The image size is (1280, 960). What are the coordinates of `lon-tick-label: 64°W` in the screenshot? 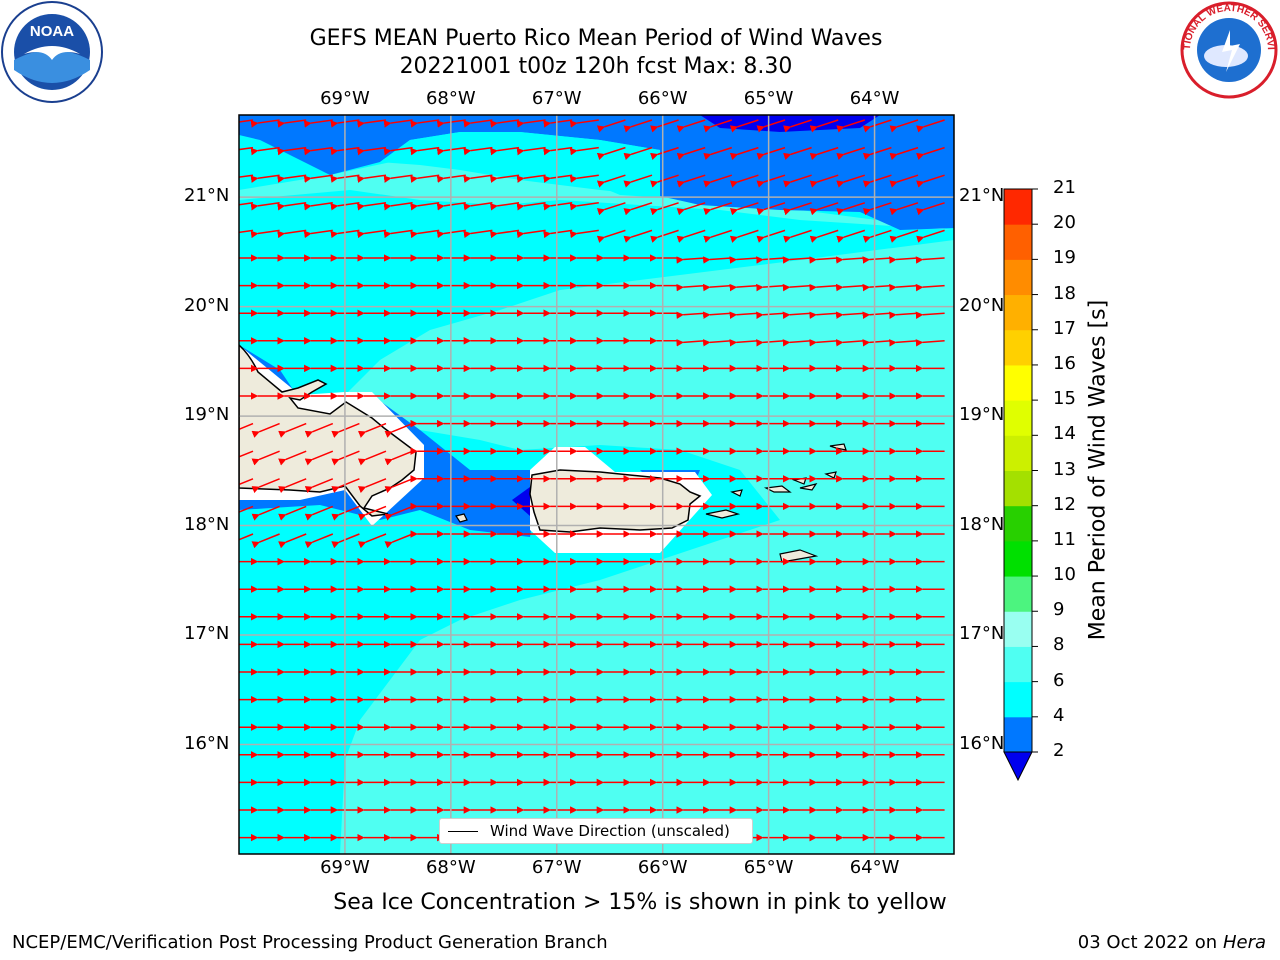 It's located at (874, 867).